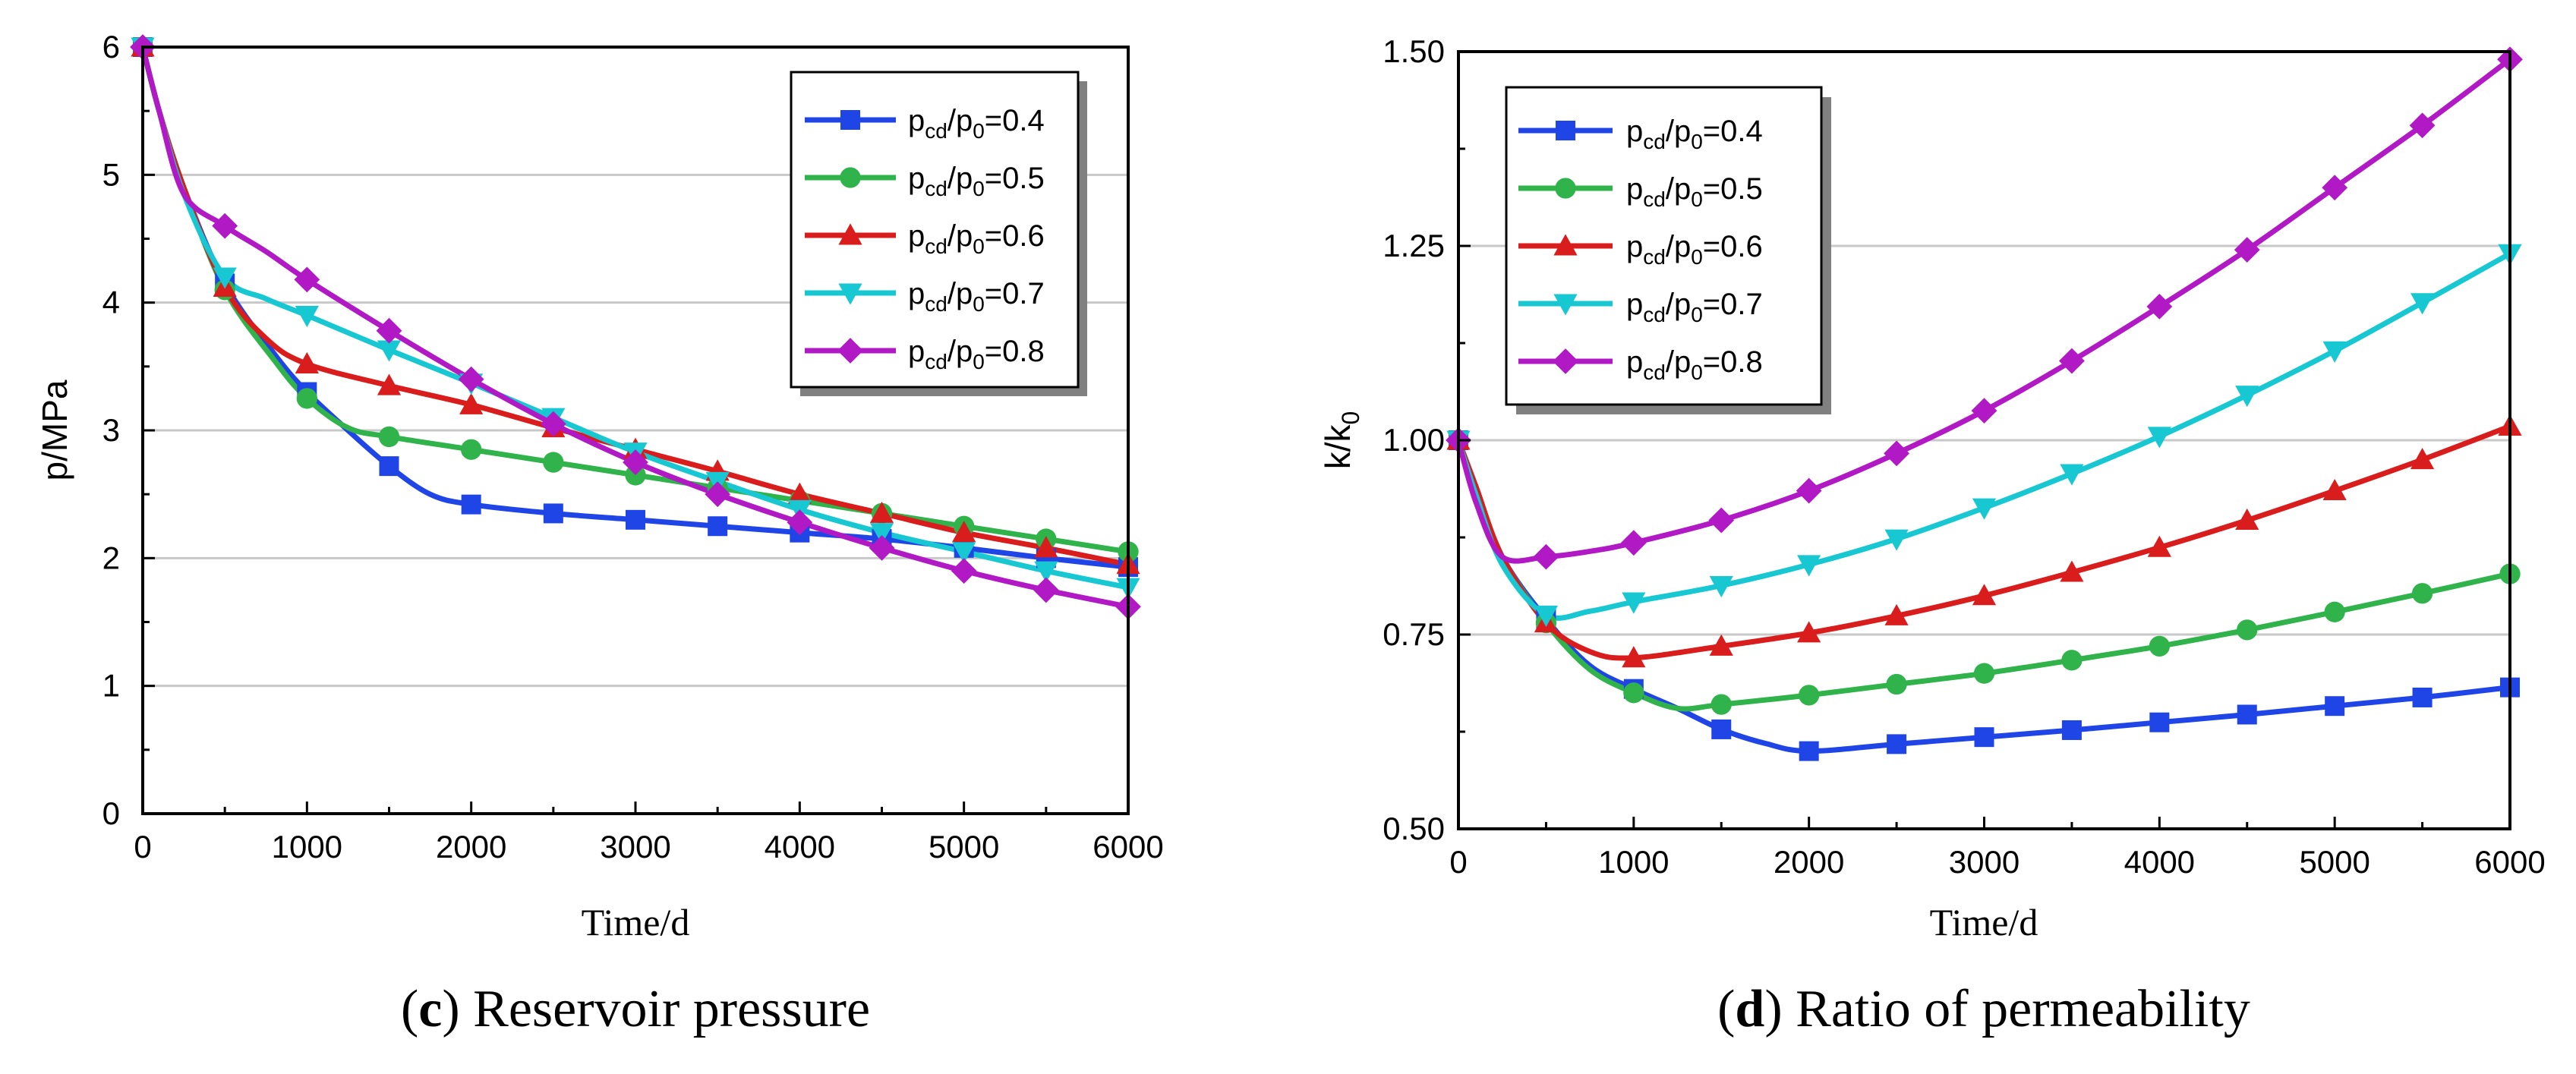 Image resolution: width=2576 pixels, height=1074 pixels. What do you see at coordinates (54, 430) in the screenshot?
I see `panel-c-y-axis-label: p/MPa` at bounding box center [54, 430].